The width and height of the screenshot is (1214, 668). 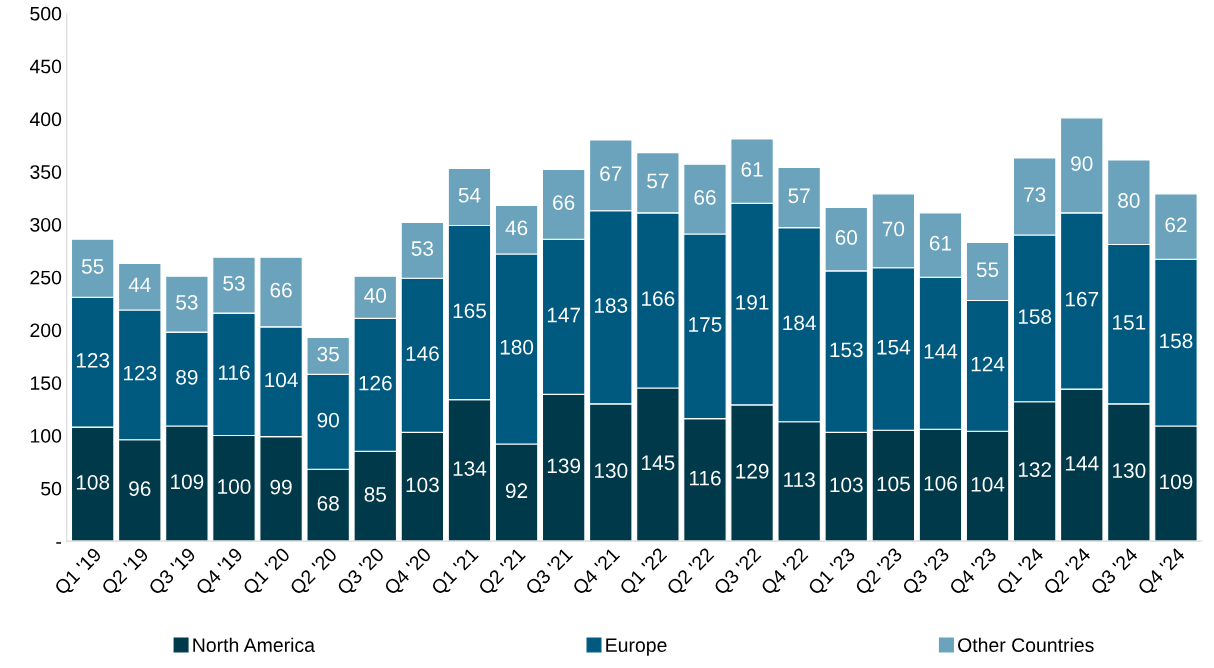 I want to click on legend-label: Other Countries, so click(x=1026, y=645).